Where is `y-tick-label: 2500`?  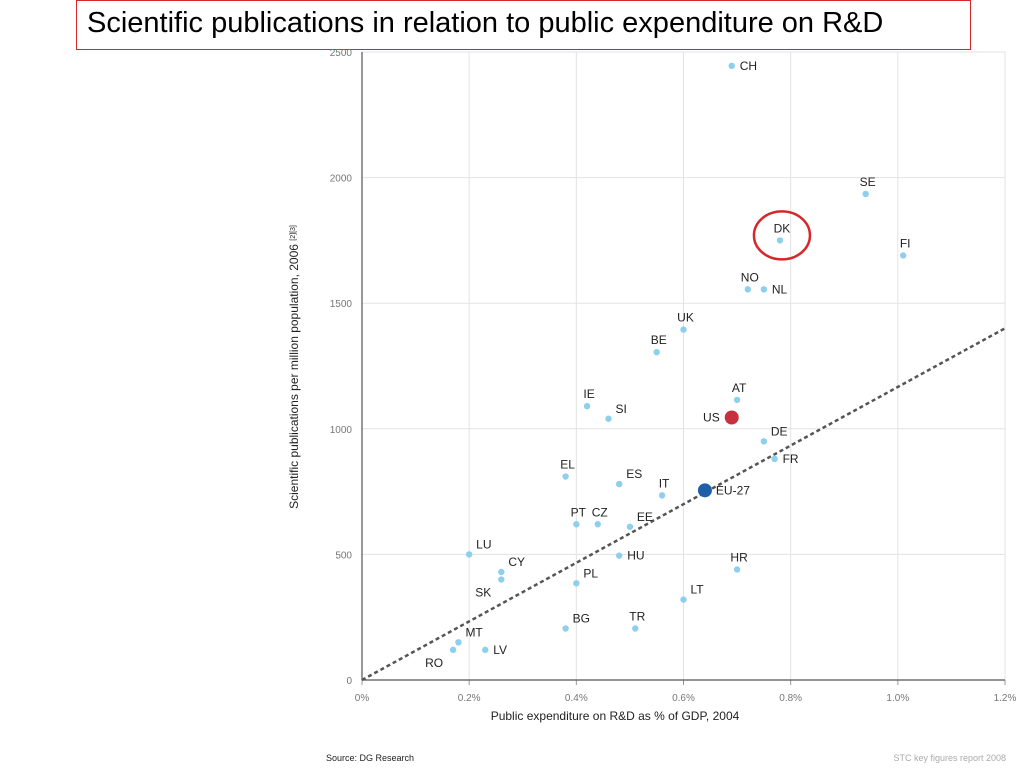
y-tick-label: 2500 is located at coordinates (341, 53).